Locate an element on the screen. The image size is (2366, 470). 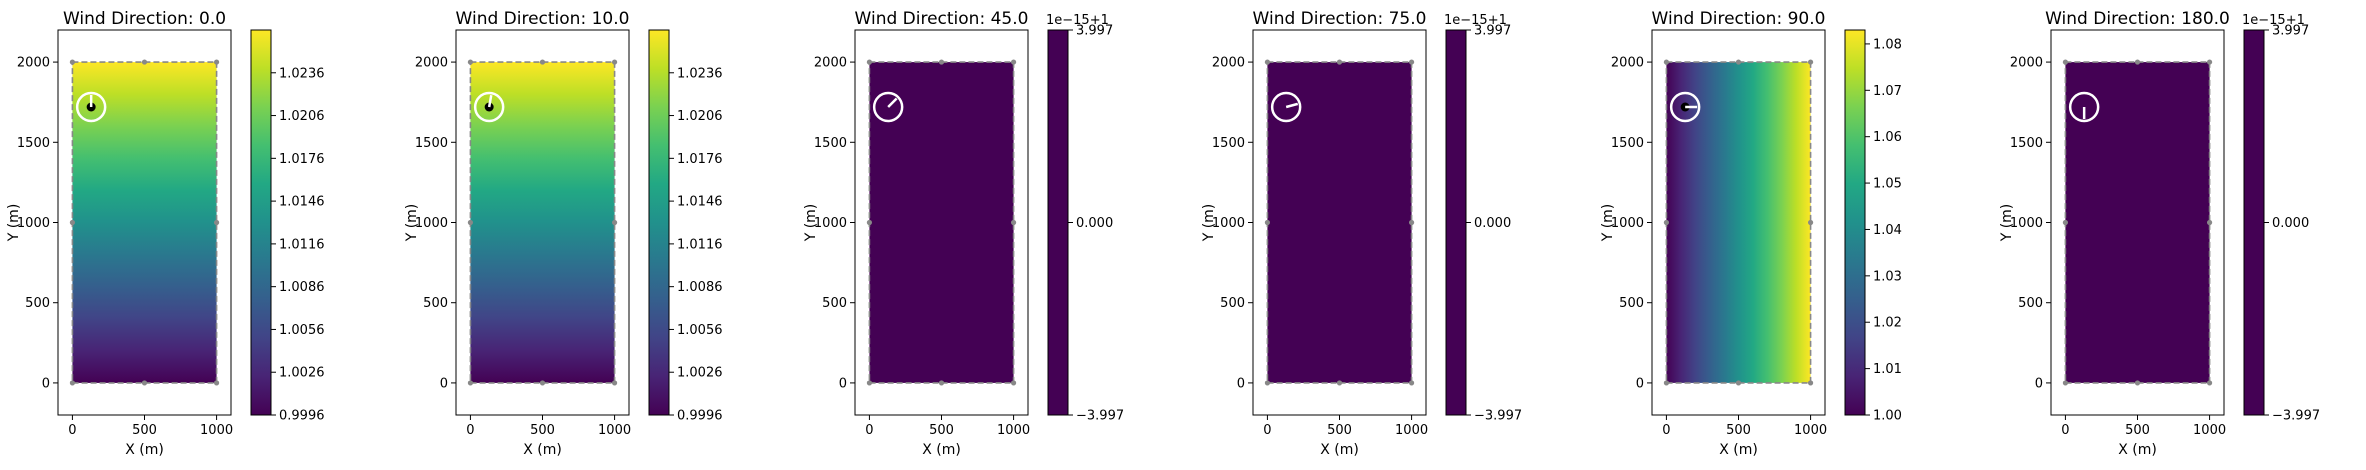
panel-title: Wind Direction: 45.0 is located at coordinates (942, 19).